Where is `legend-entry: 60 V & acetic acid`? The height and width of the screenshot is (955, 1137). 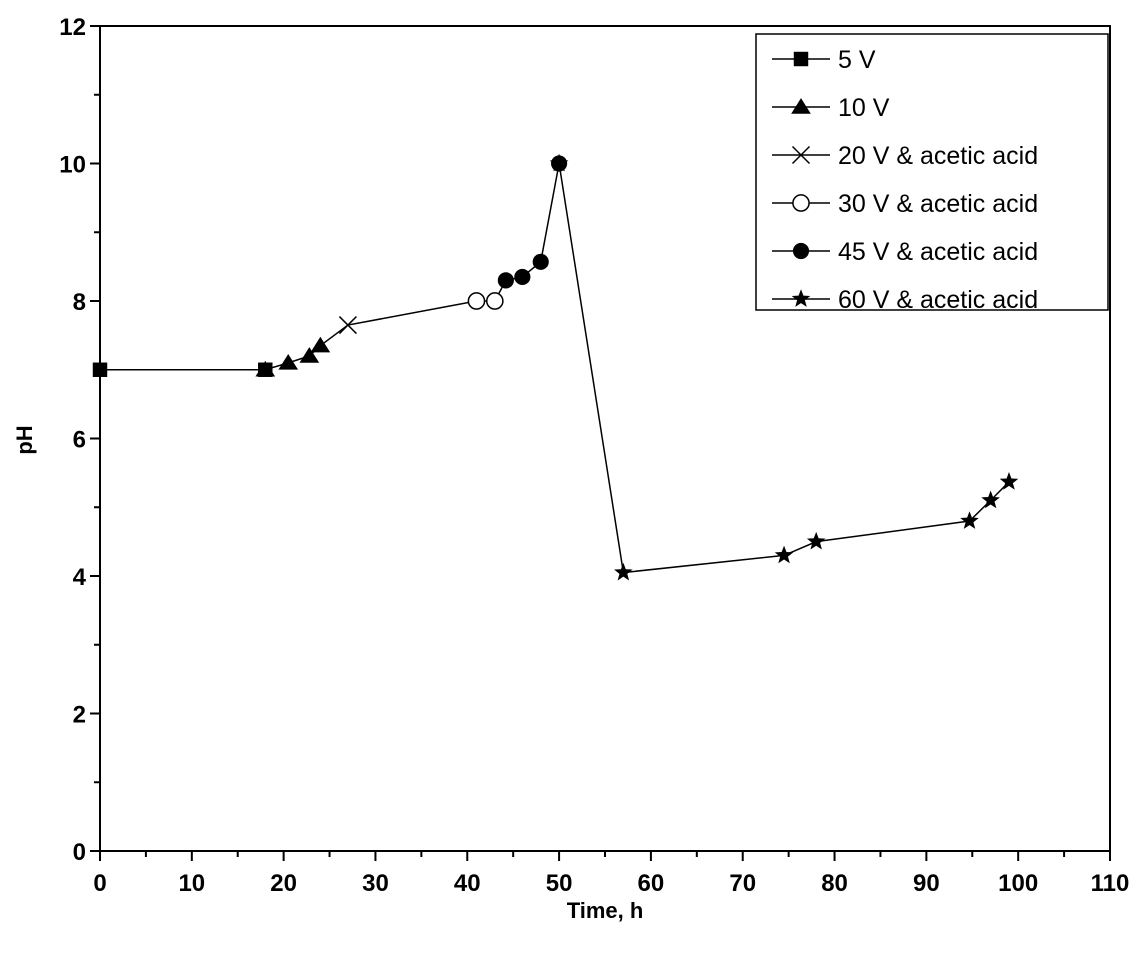 legend-entry: 60 V & acetic acid is located at coordinates (905, 300).